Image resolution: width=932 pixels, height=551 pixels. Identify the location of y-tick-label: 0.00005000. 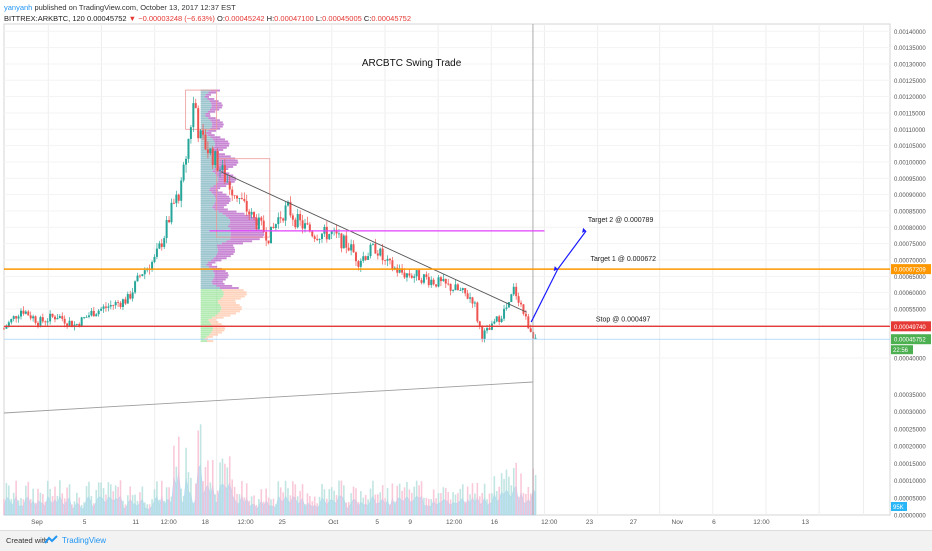
(910, 499).